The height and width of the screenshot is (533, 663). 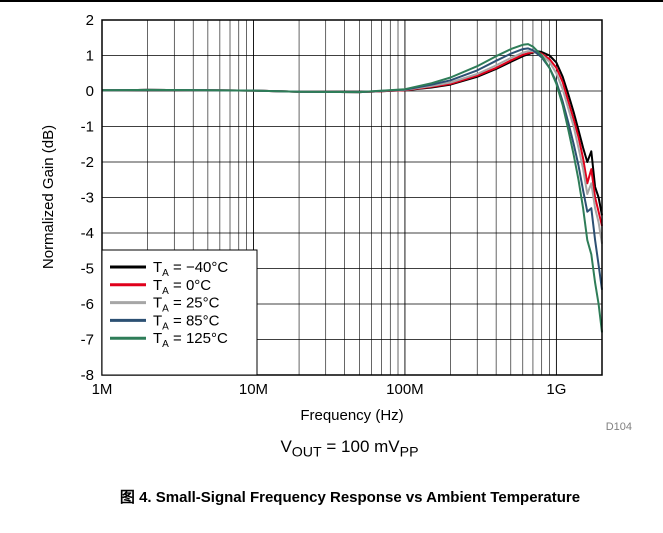 I want to click on legend-box, so click(x=179, y=312).